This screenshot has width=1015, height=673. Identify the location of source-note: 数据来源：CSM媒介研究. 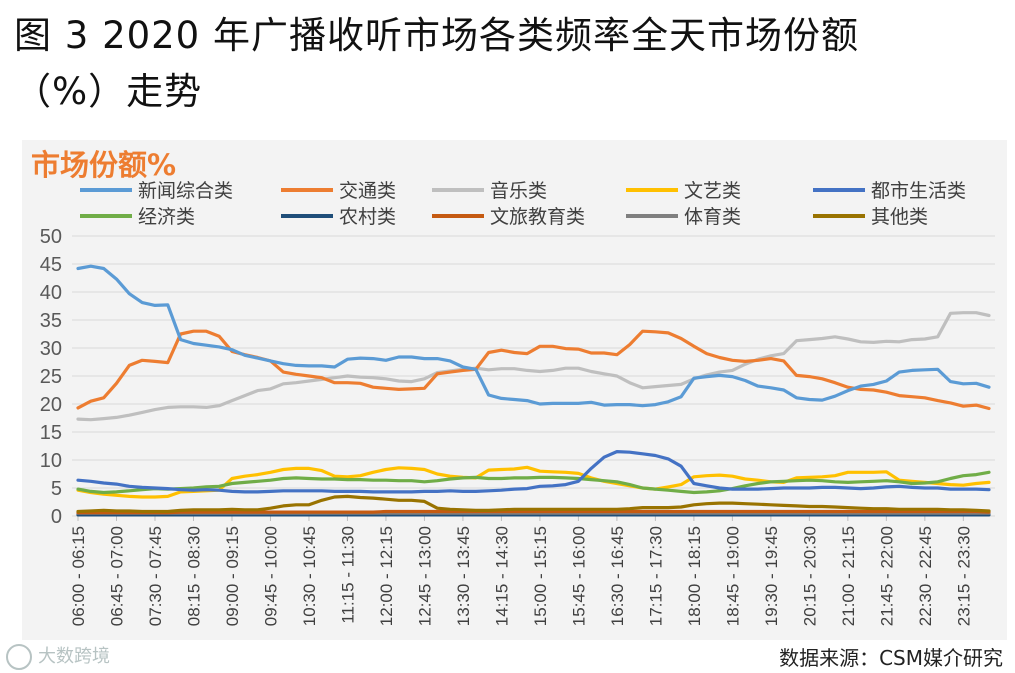
(891, 658).